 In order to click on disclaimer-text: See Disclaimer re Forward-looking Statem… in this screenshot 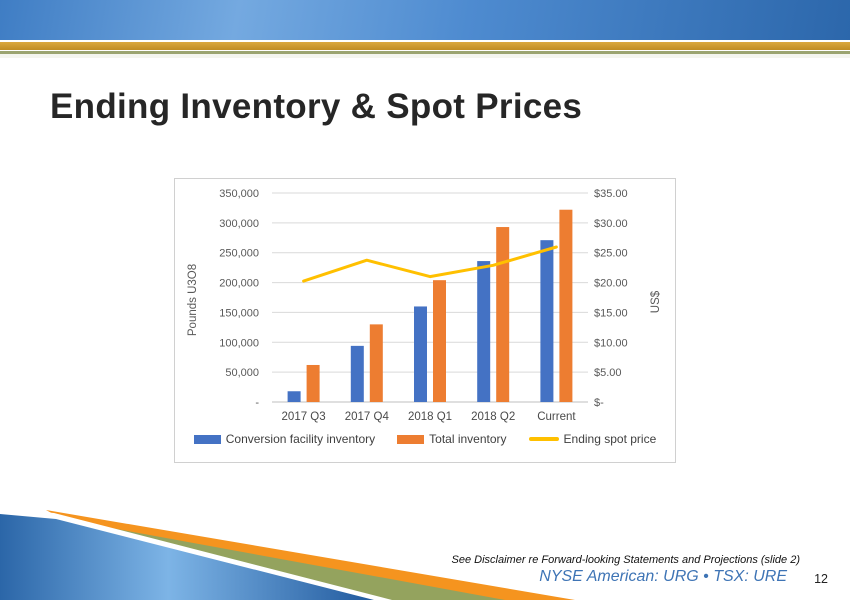, I will do `click(625, 560)`.